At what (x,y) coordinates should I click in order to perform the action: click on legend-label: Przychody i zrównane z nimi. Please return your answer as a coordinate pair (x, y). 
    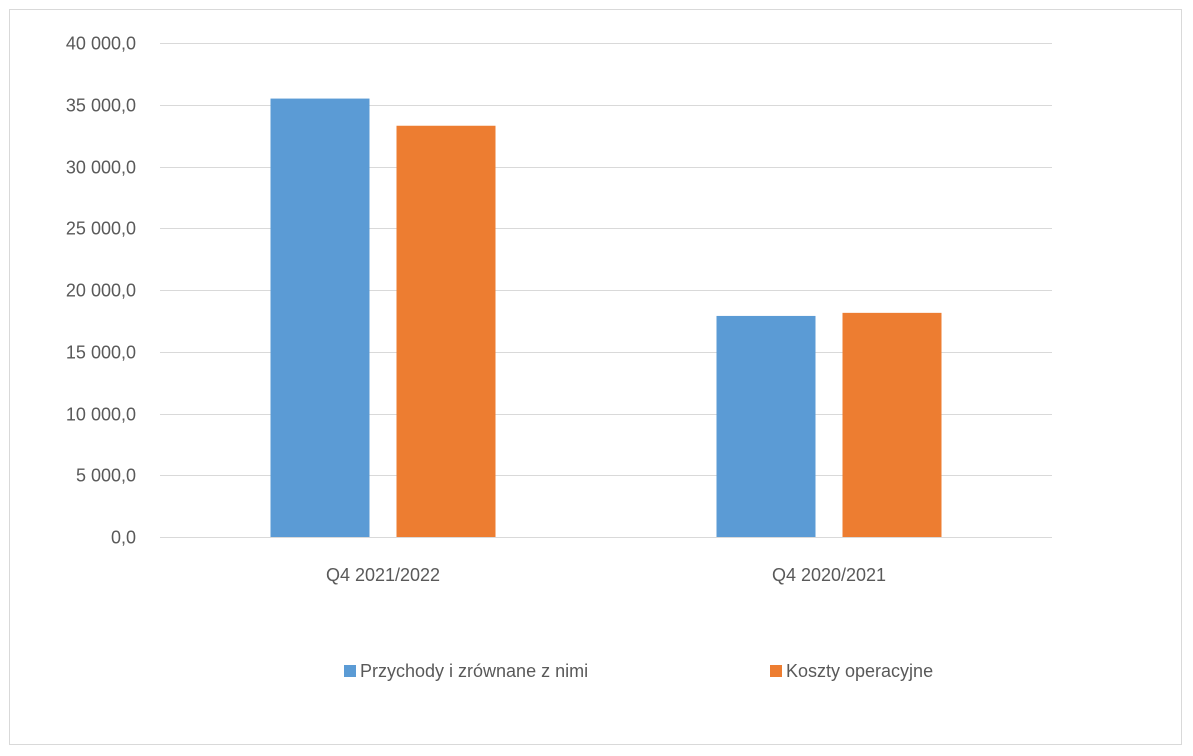
    Looking at the image, I should click on (474, 671).